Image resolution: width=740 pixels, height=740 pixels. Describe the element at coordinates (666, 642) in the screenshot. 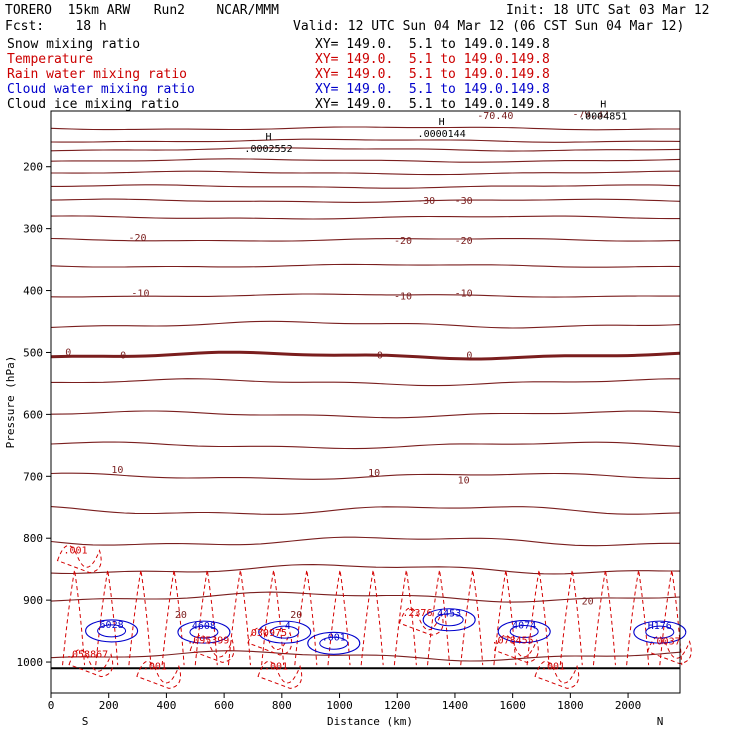

I see `rain-label: .0037` at that location.